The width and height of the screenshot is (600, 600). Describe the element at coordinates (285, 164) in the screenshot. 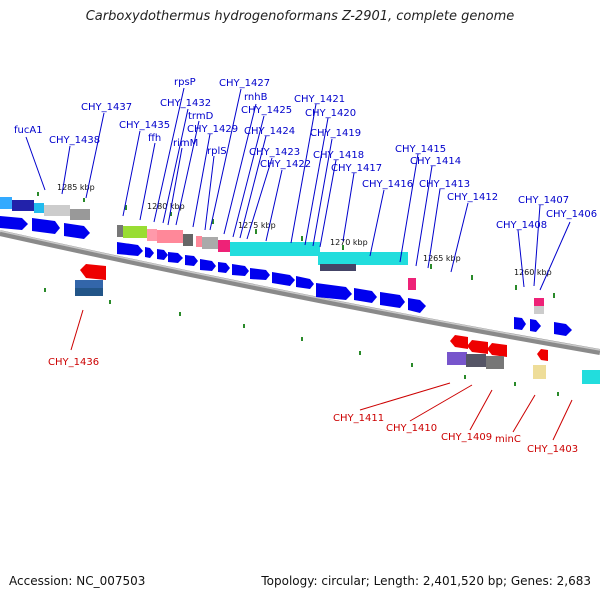

I see `gene-label: CHY_1422` at that location.